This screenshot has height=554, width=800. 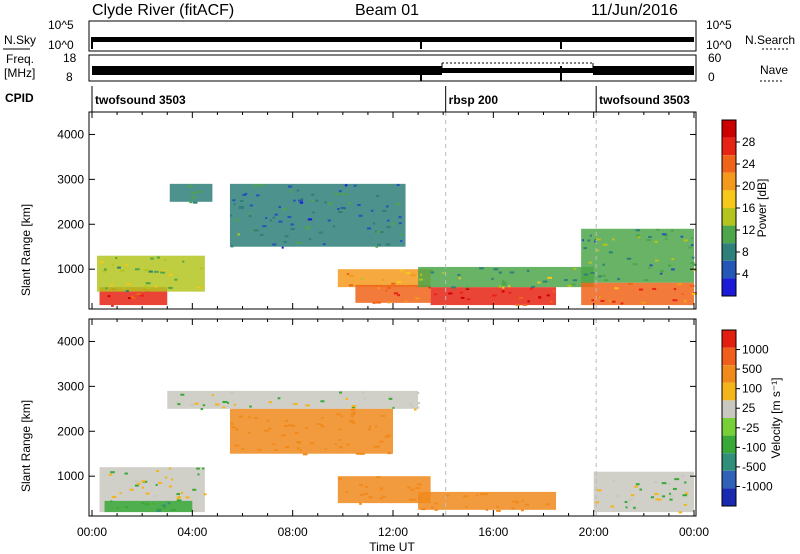 What do you see at coordinates (751, 428) in the screenshot?
I see `colorbar-tick-label: -25` at bounding box center [751, 428].